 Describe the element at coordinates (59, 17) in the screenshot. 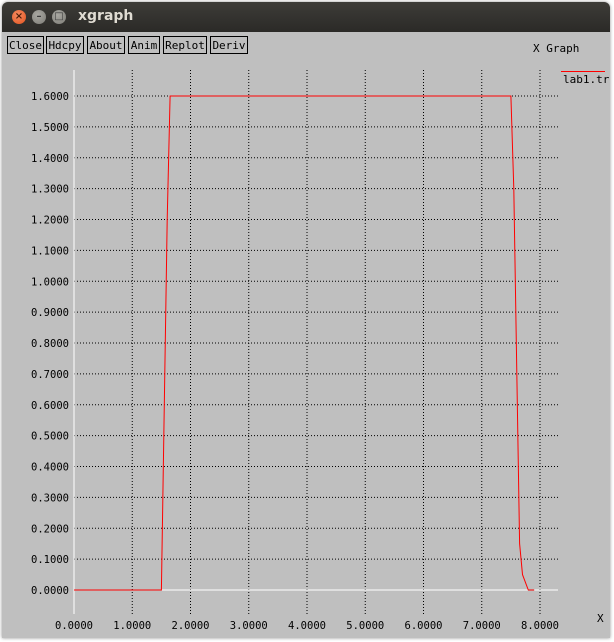

I see `maximize-window-icon: □` at that location.